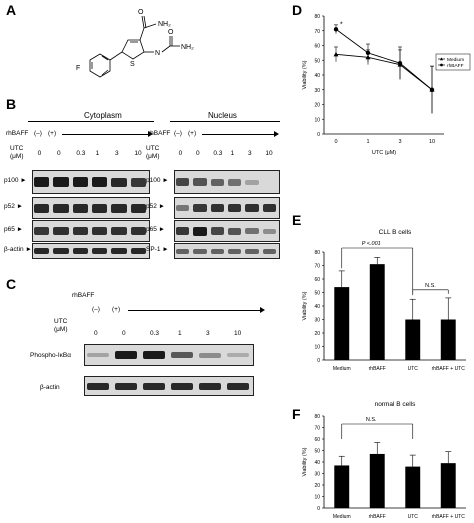 The height and width of the screenshot is (523, 474). I want to click on b-cyto-conc-5: 10, so click(138, 153).